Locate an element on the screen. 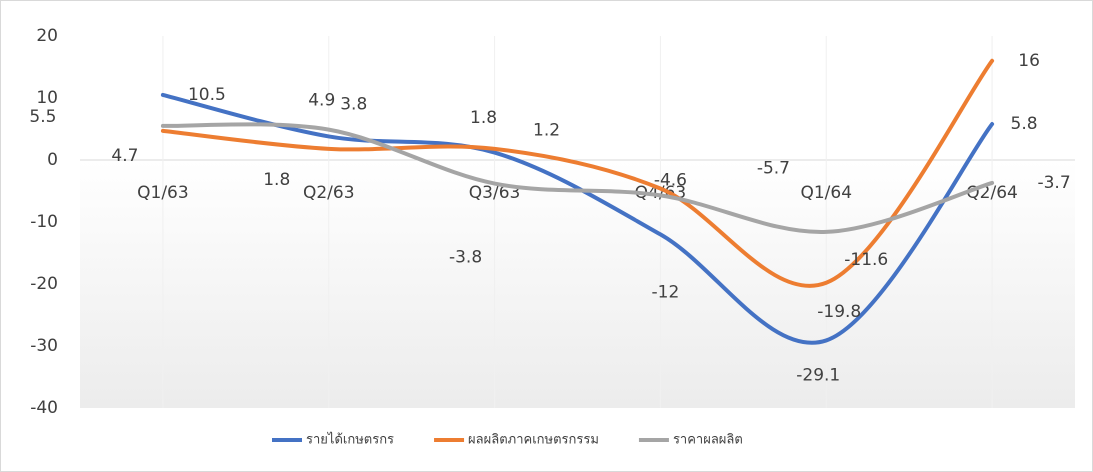 The image size is (1093, 472). data-label: 5.5 is located at coordinates (42, 117).